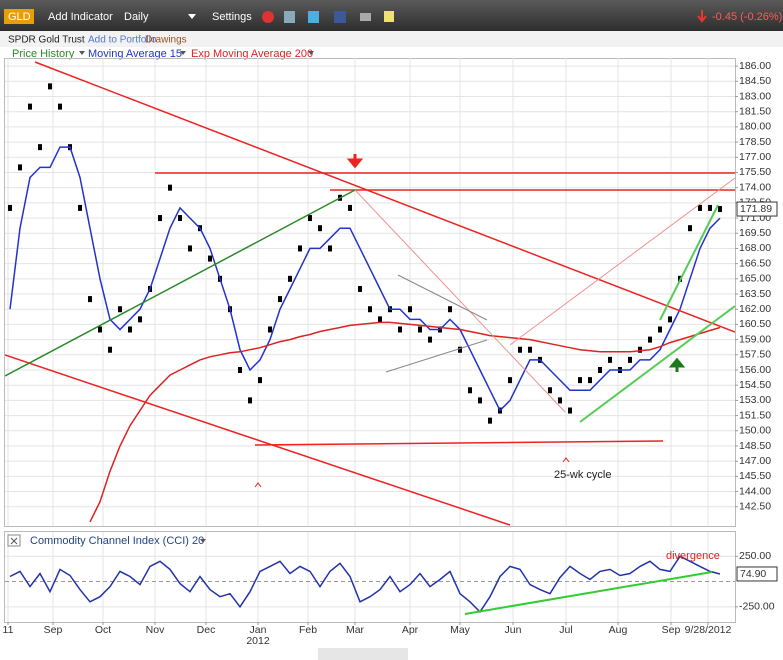  What do you see at coordinates (755, 461) in the screenshot?
I see `y-tick-label: 147.00` at bounding box center [755, 461].